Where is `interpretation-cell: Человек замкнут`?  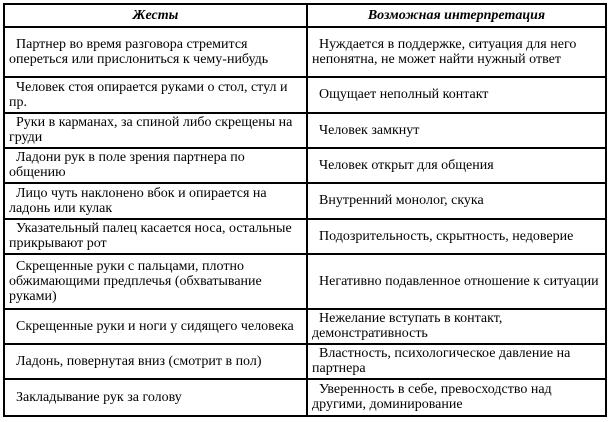
interpretation-cell: Человек замкнут is located at coordinates (456, 130).